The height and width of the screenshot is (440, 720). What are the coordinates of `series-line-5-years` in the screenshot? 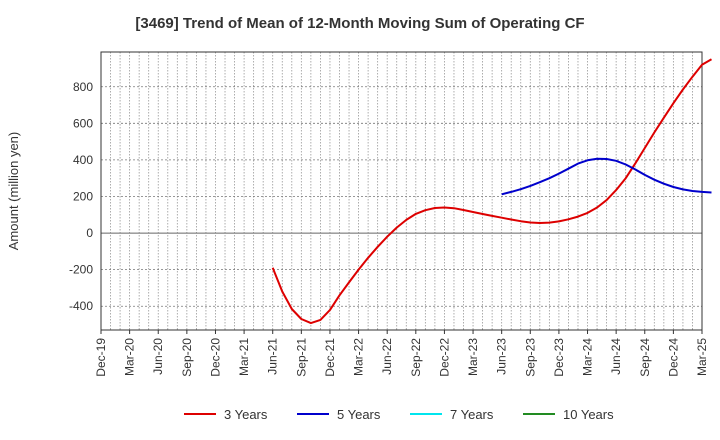 It's located at (606, 176).